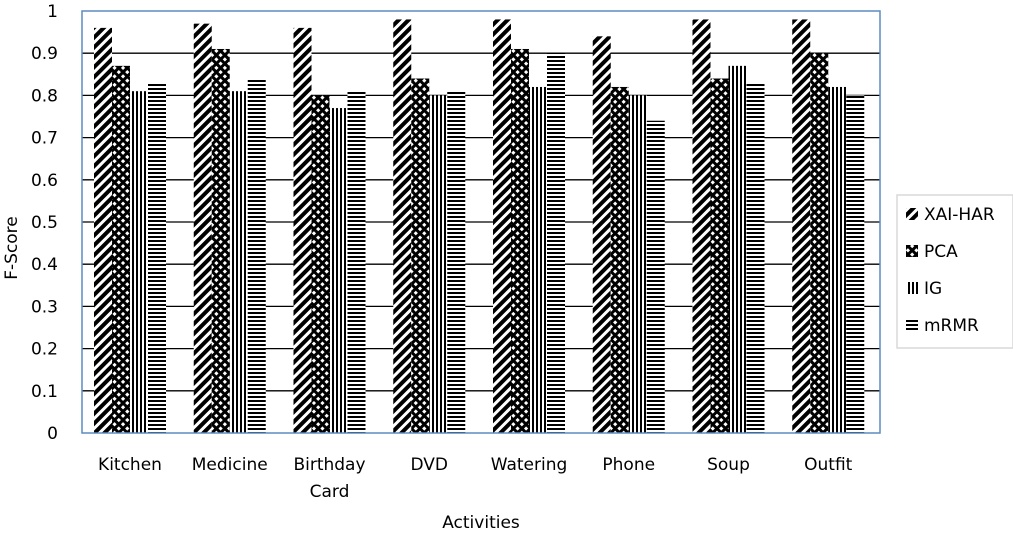  I want to click on y-tick-label: 0.9, so click(44, 54).